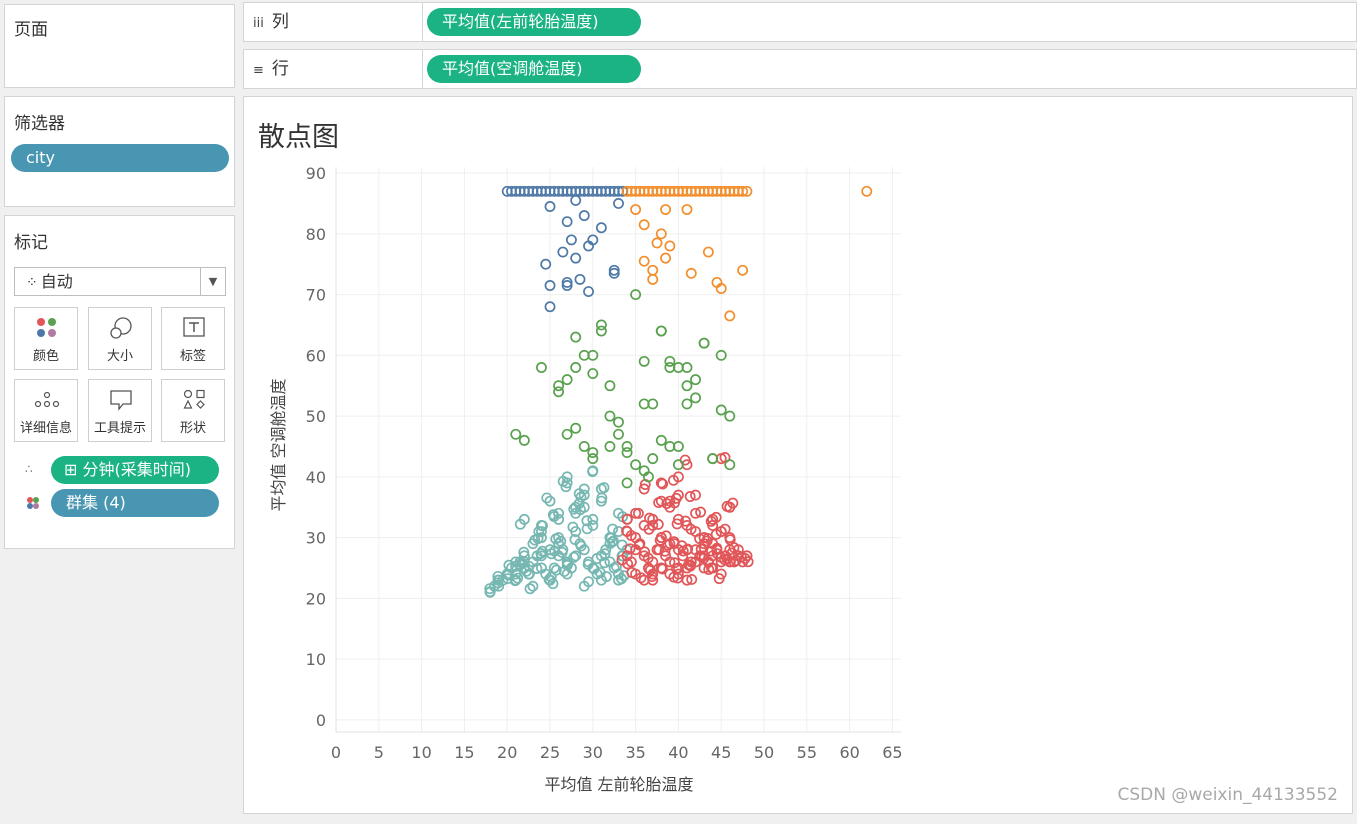  Describe the element at coordinates (39, 124) in the screenshot. I see `filters-panel-title: 筛选器` at that location.